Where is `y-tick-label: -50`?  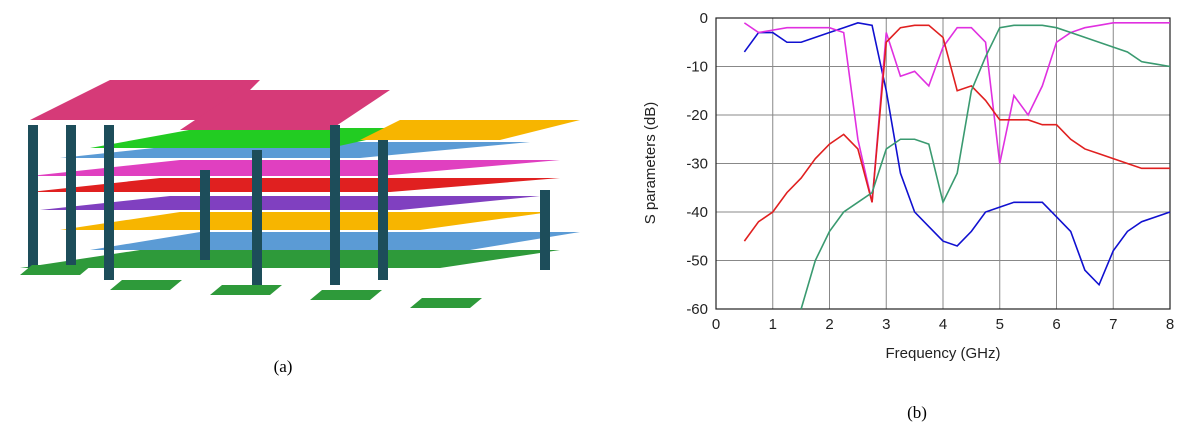
y-tick-label: -50 is located at coordinates (697, 261).